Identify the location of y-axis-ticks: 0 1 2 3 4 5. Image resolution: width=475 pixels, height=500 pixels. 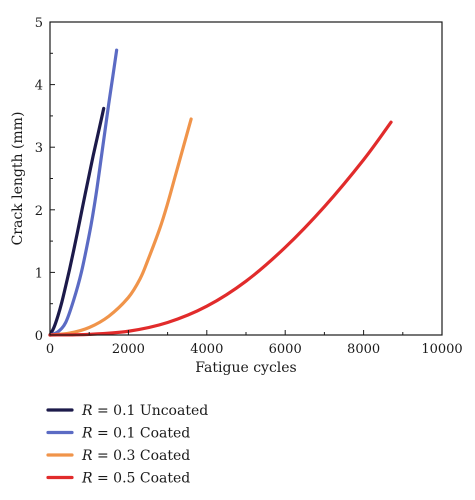
(45, 180).